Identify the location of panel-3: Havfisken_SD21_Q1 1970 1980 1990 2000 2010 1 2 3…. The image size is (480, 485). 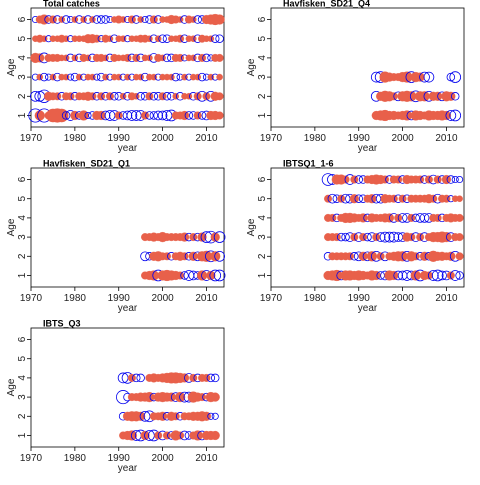
(116, 236).